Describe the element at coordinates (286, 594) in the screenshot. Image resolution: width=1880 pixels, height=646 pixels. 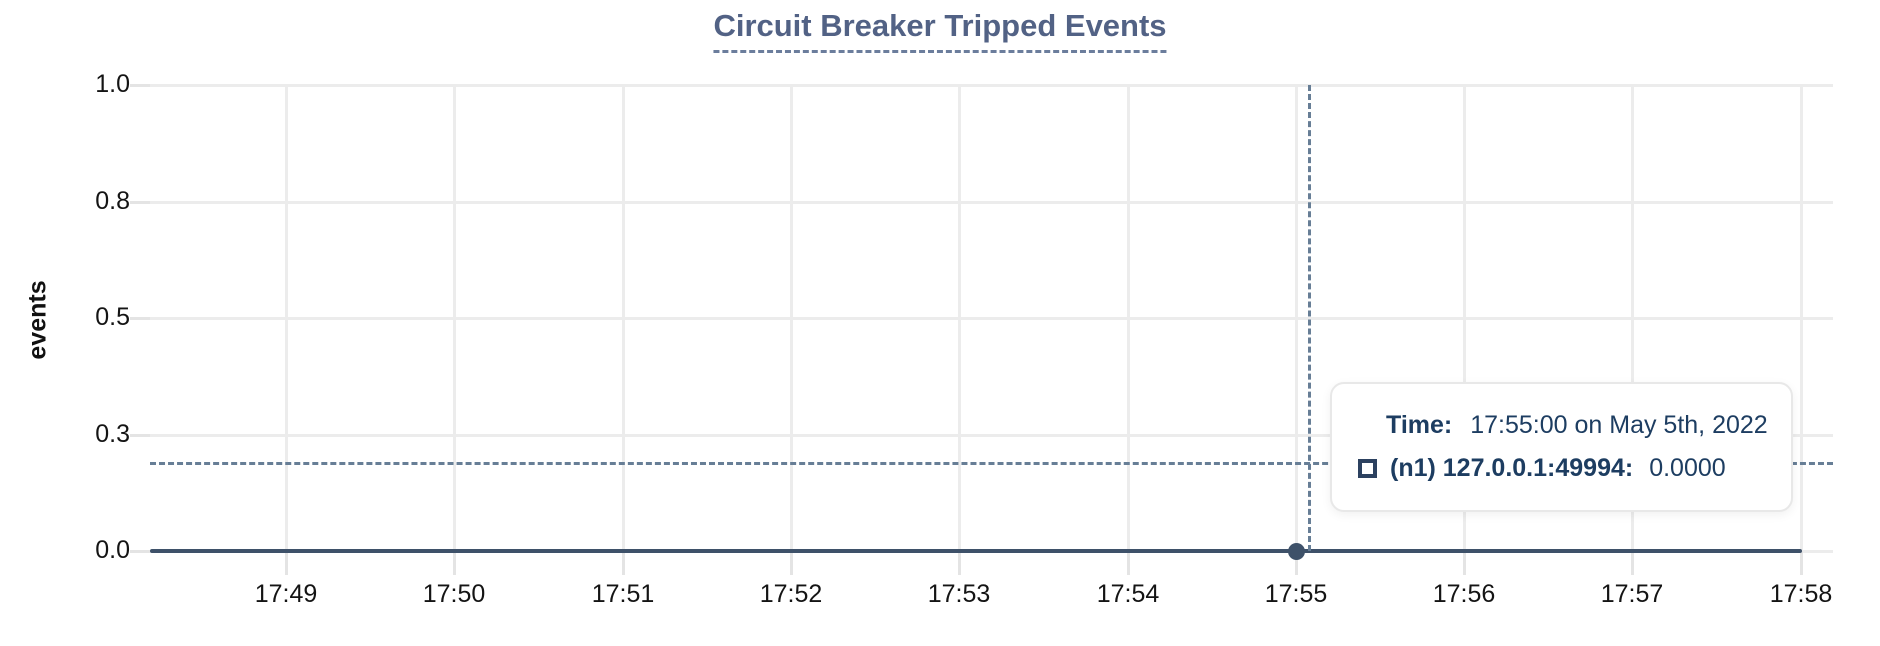
I see `x-tick-label: 17:49` at that location.